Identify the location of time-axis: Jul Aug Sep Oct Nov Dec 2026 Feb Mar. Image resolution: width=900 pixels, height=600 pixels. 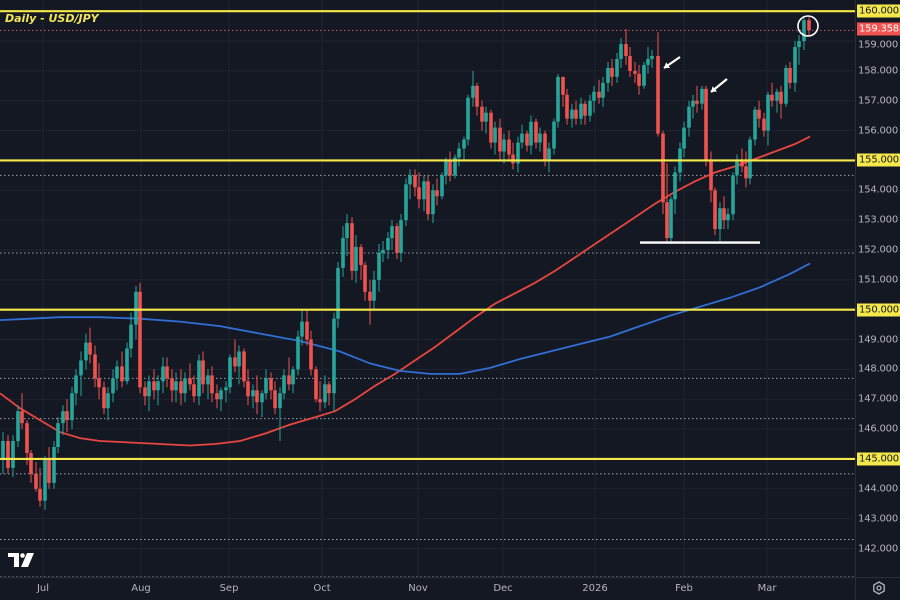
(427, 588).